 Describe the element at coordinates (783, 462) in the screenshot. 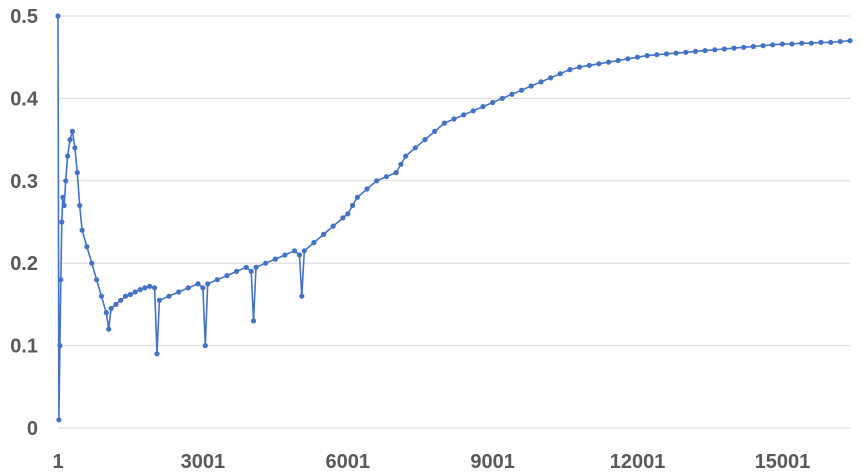

I see `x-tick-label: 15001` at that location.